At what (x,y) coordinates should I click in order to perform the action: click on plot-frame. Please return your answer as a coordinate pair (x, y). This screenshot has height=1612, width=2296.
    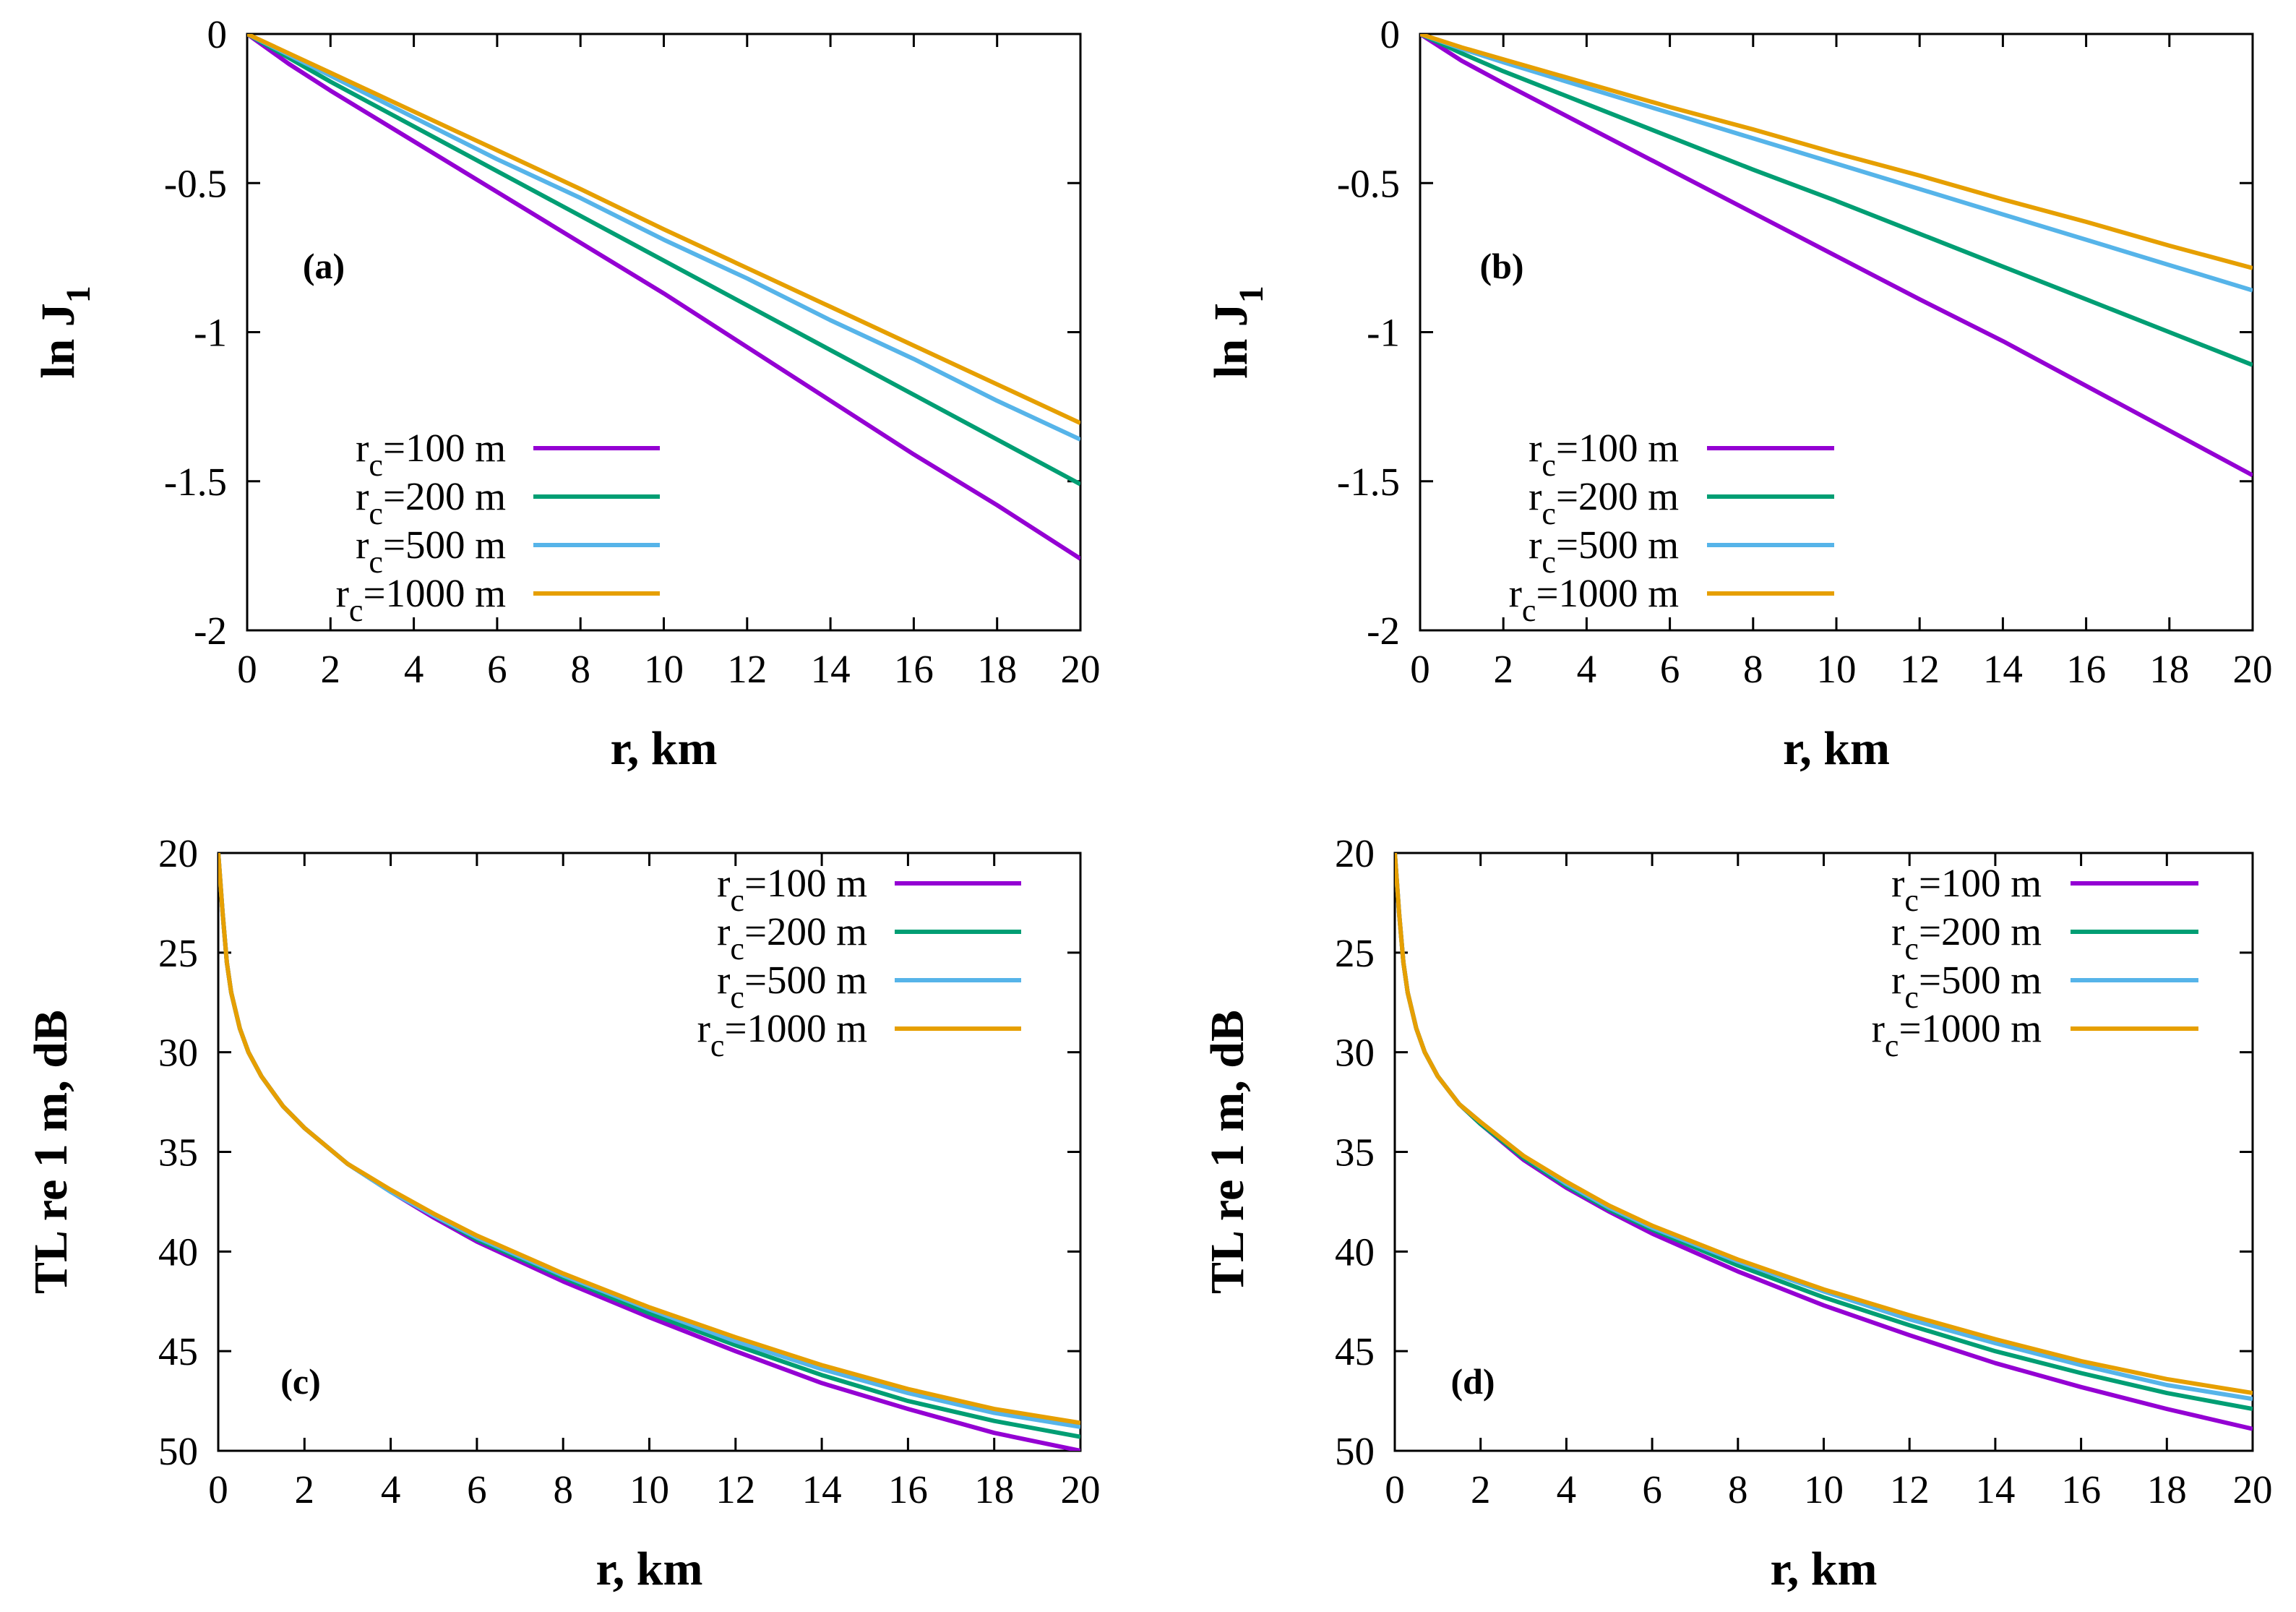
    Looking at the image, I should click on (664, 332).